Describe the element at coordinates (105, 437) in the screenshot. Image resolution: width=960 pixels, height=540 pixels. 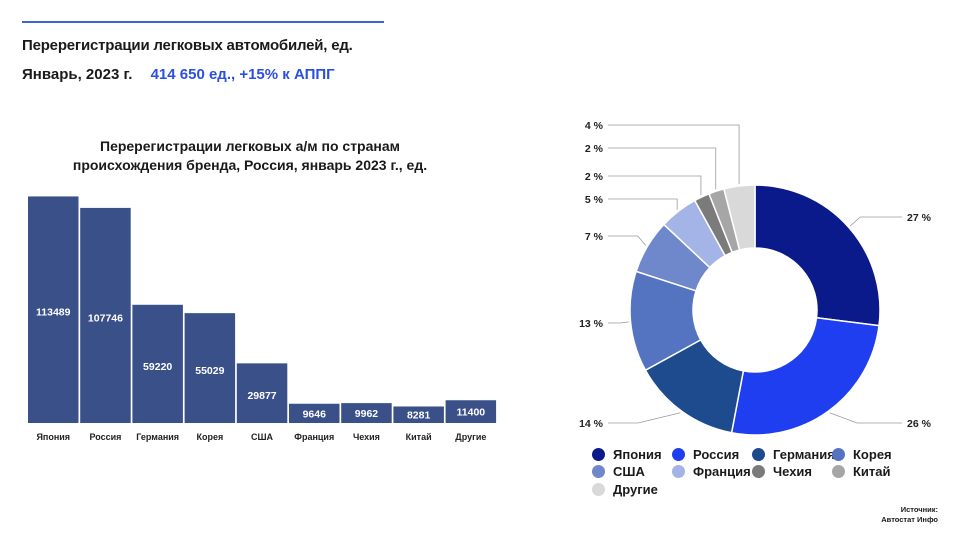
I see `bar-category-2: Россия` at that location.